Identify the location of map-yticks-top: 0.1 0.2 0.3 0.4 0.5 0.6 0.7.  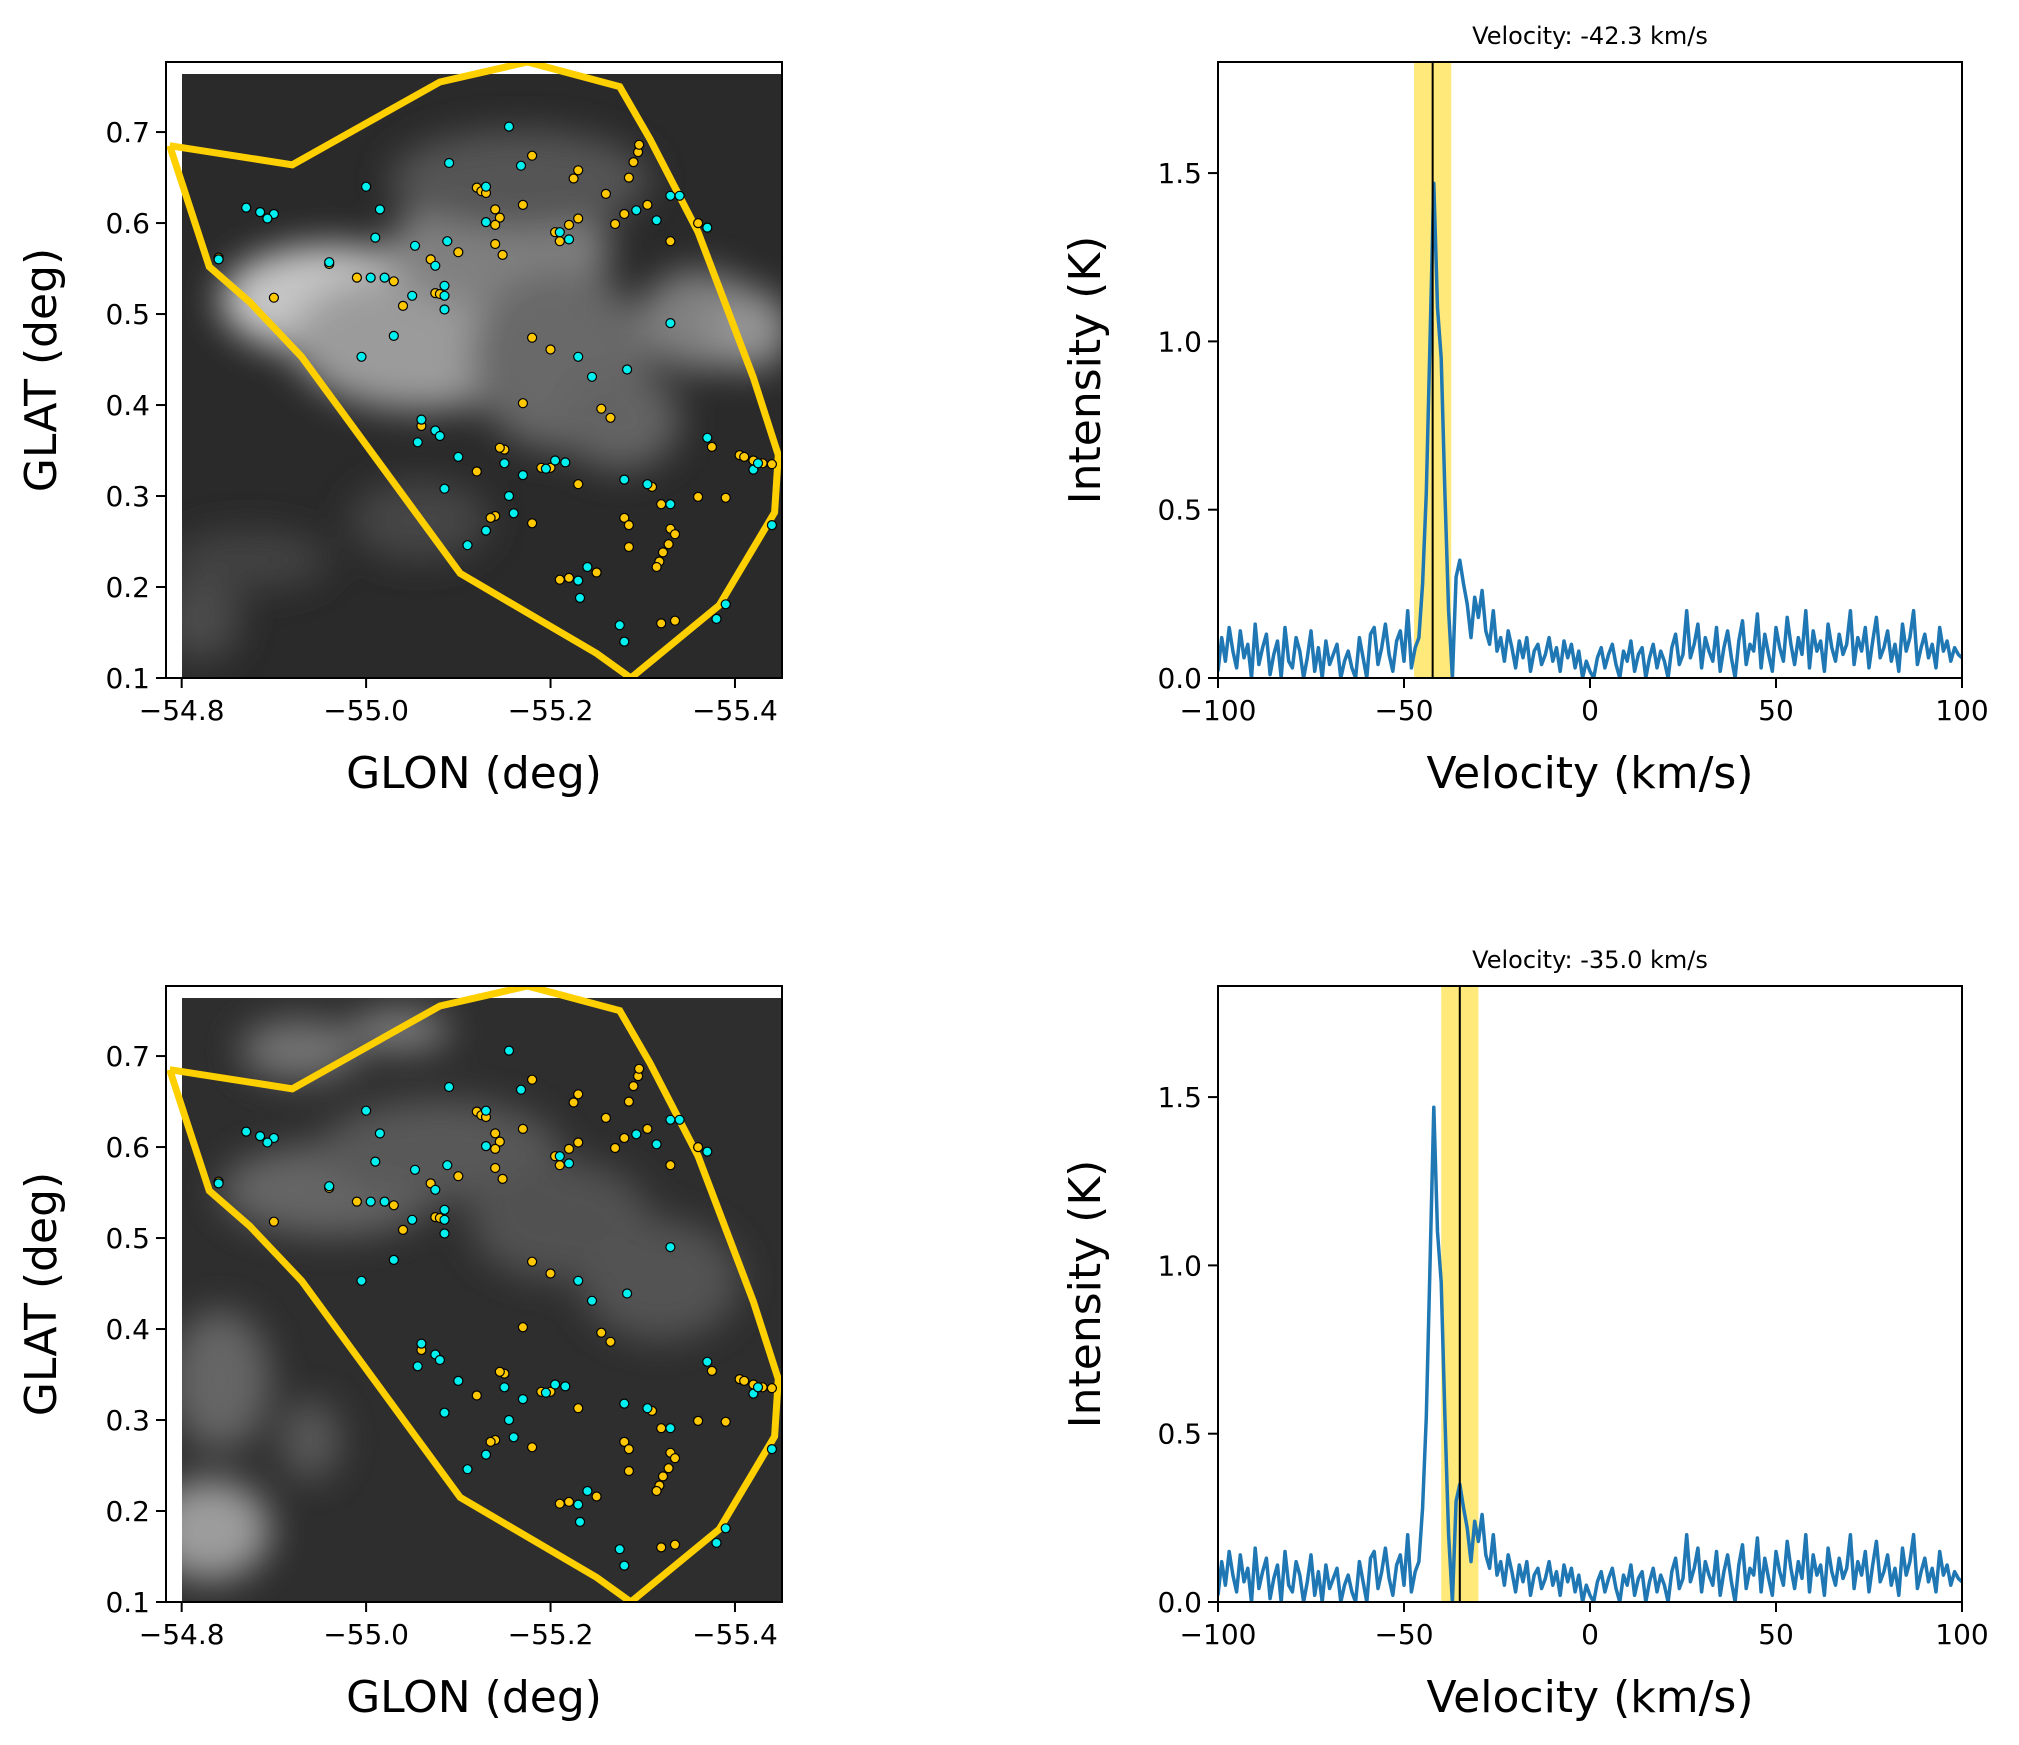
(135, 405).